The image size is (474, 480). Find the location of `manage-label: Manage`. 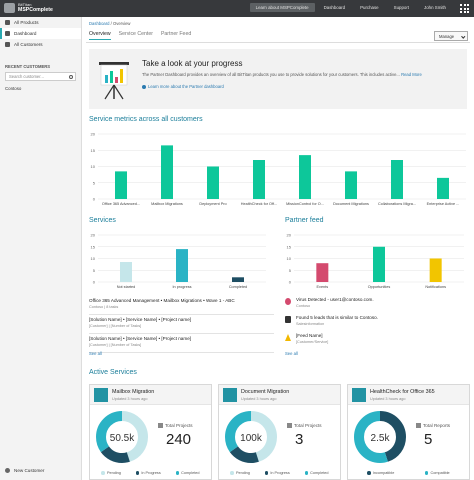

manage-label: Manage is located at coordinates (447, 36).